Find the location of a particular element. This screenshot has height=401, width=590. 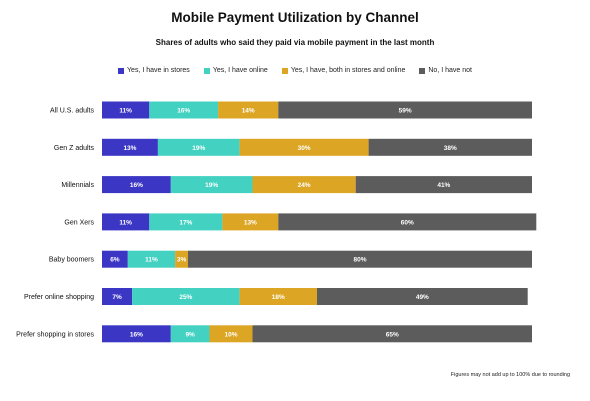

data-label-prefer-online-shopping-yes-i-have-both-in-stores-and-online: 18% is located at coordinates (278, 297).